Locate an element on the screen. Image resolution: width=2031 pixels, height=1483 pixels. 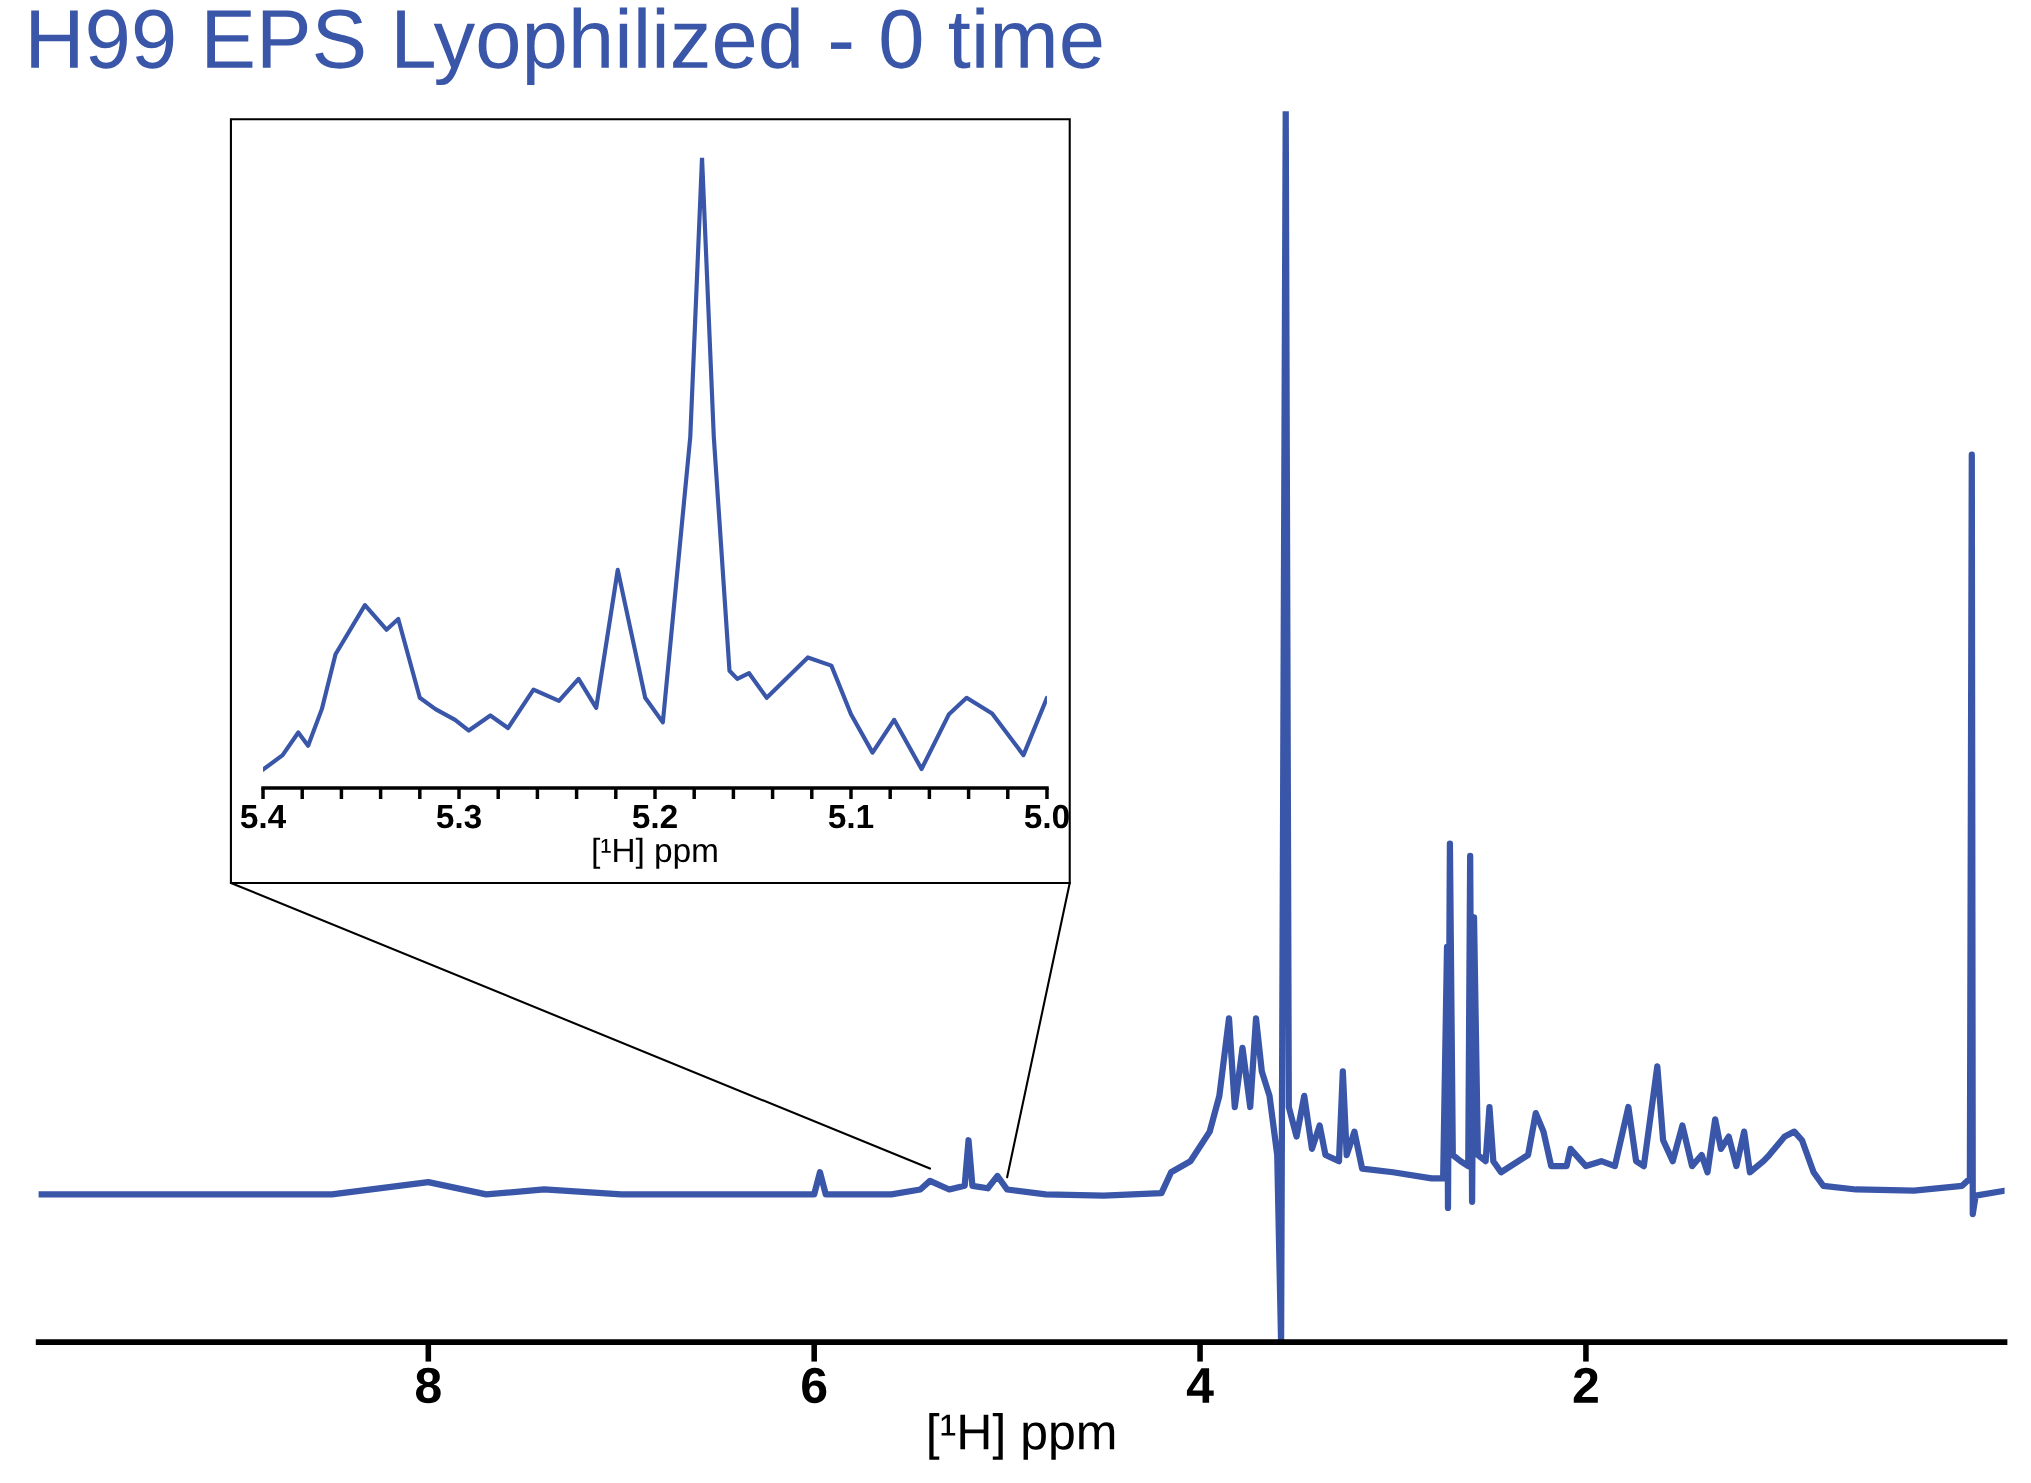
x-tick-label: 4 is located at coordinates (1200, 1385).